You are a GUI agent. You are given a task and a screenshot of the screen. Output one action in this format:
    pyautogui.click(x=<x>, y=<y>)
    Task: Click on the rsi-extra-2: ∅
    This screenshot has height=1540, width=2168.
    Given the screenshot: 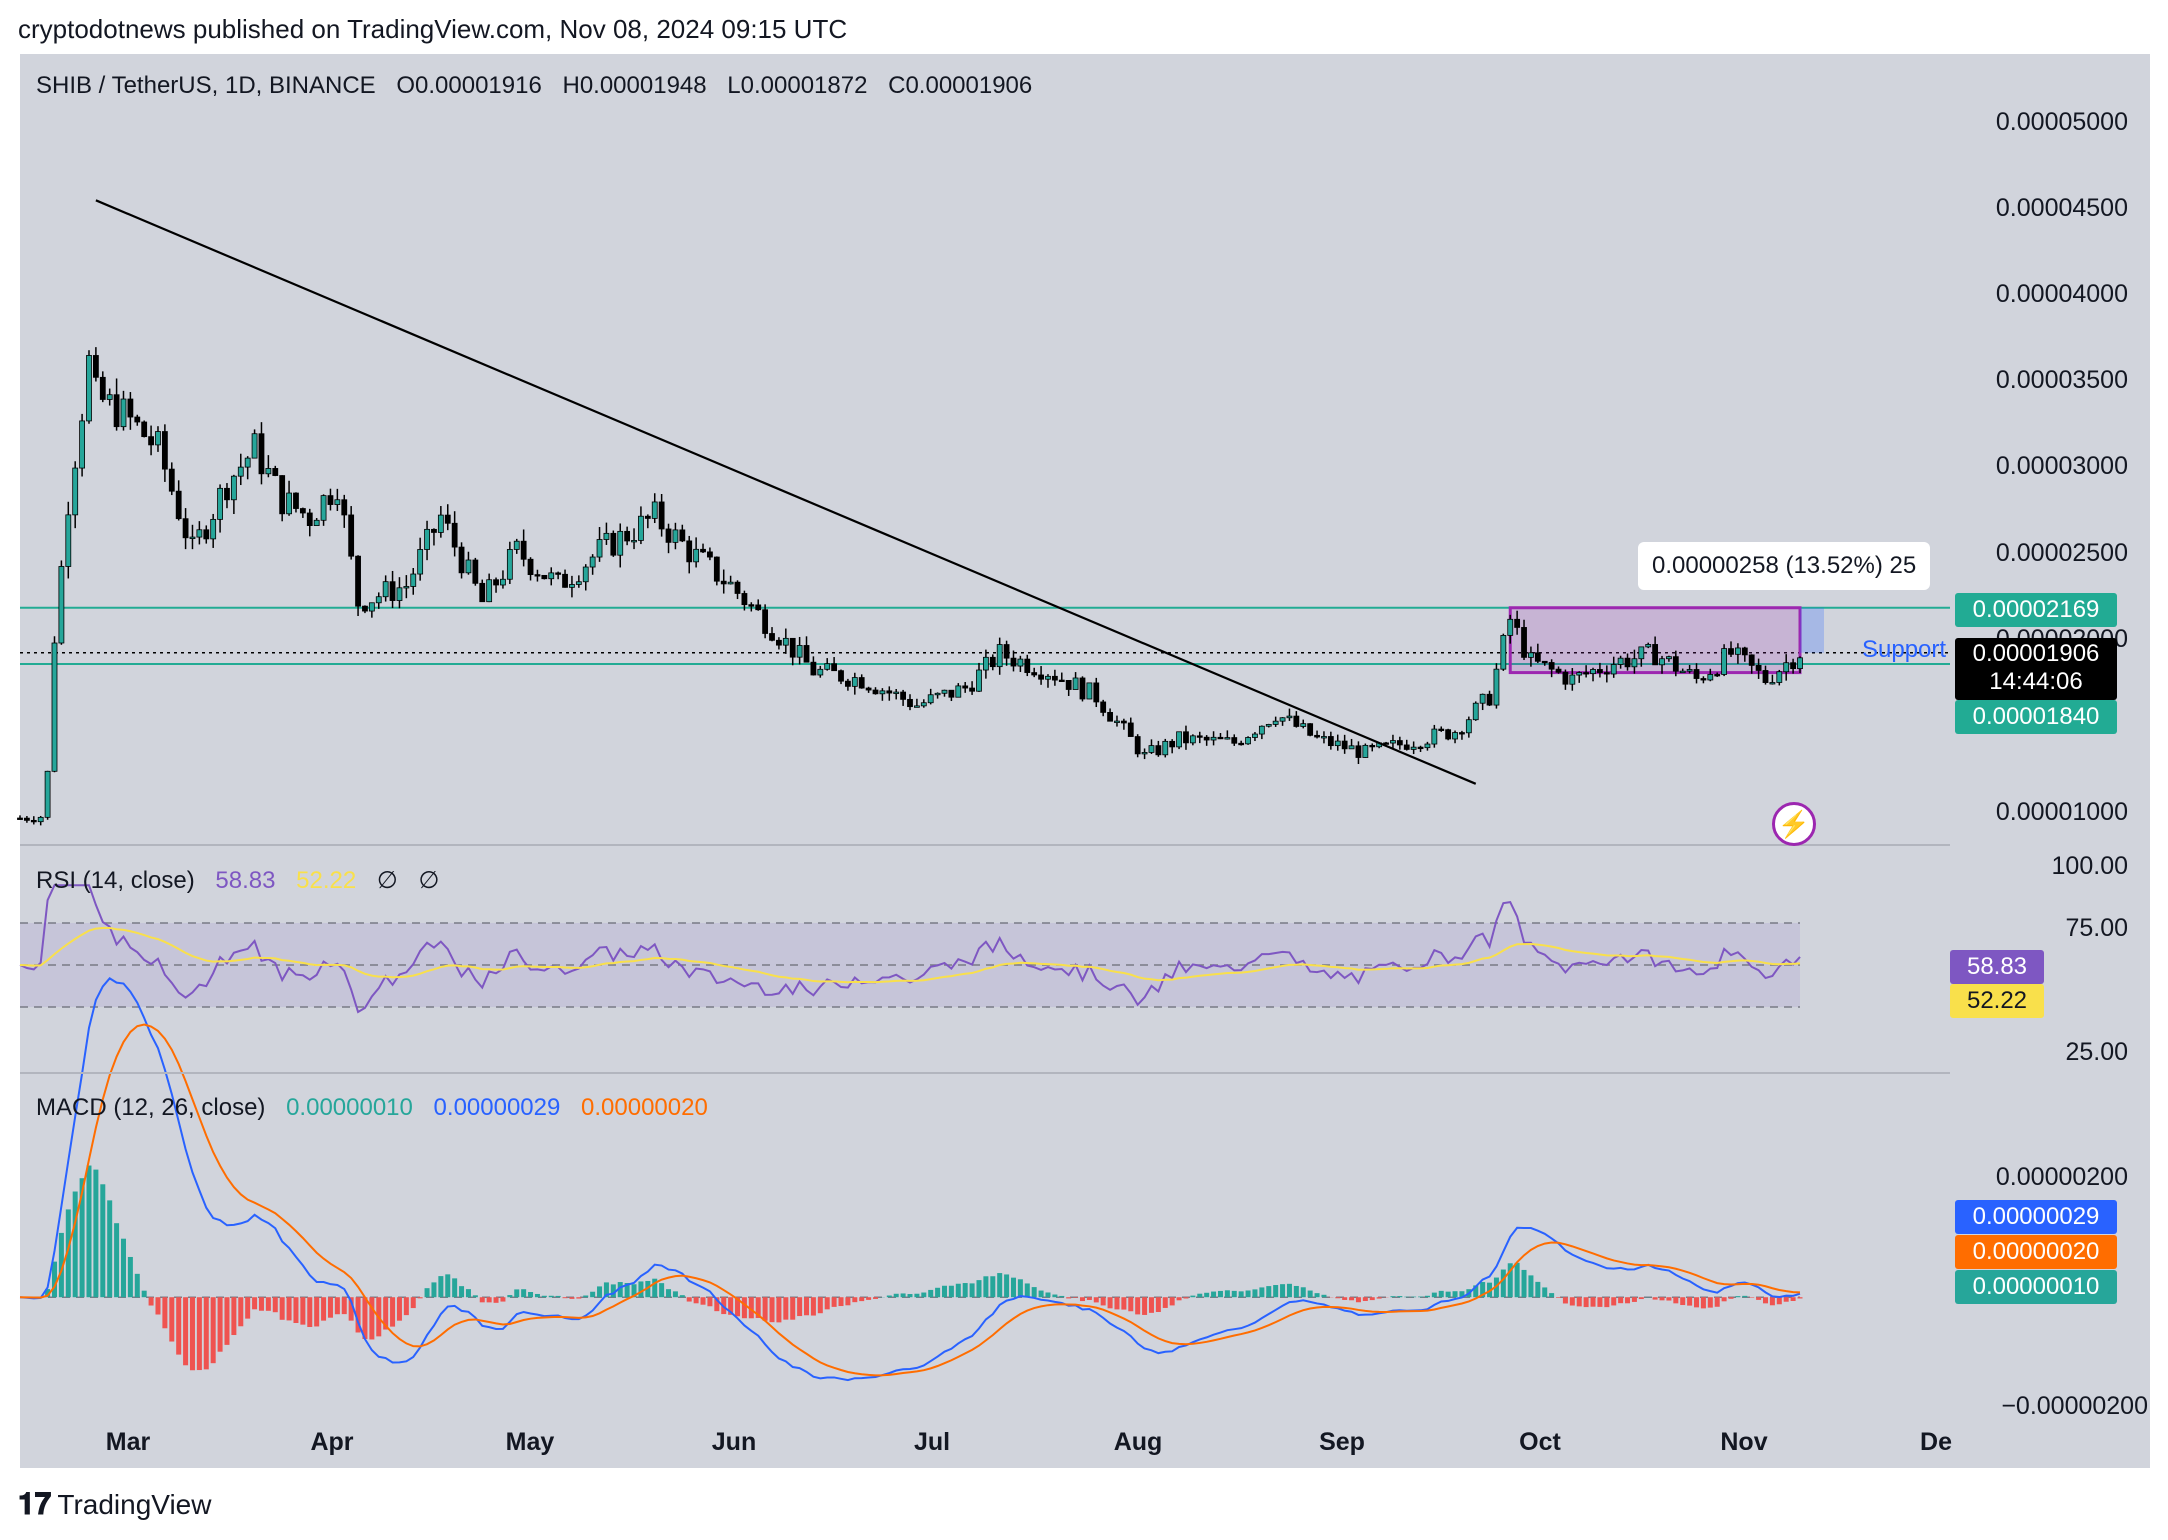 What is the action you would take?
    pyautogui.click(x=429, y=880)
    